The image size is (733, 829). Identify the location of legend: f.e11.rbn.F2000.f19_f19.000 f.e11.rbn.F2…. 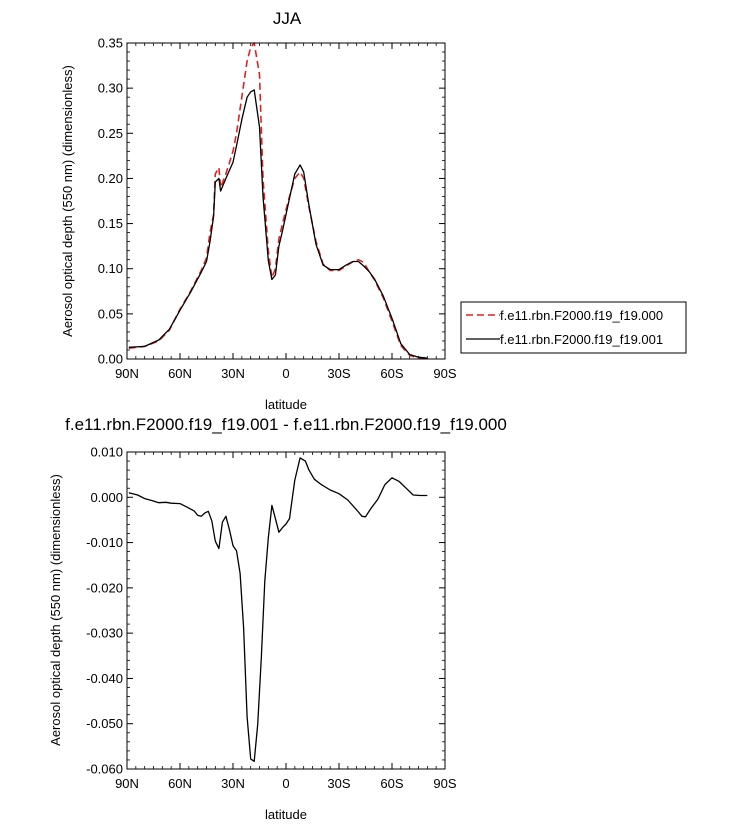
(573, 327).